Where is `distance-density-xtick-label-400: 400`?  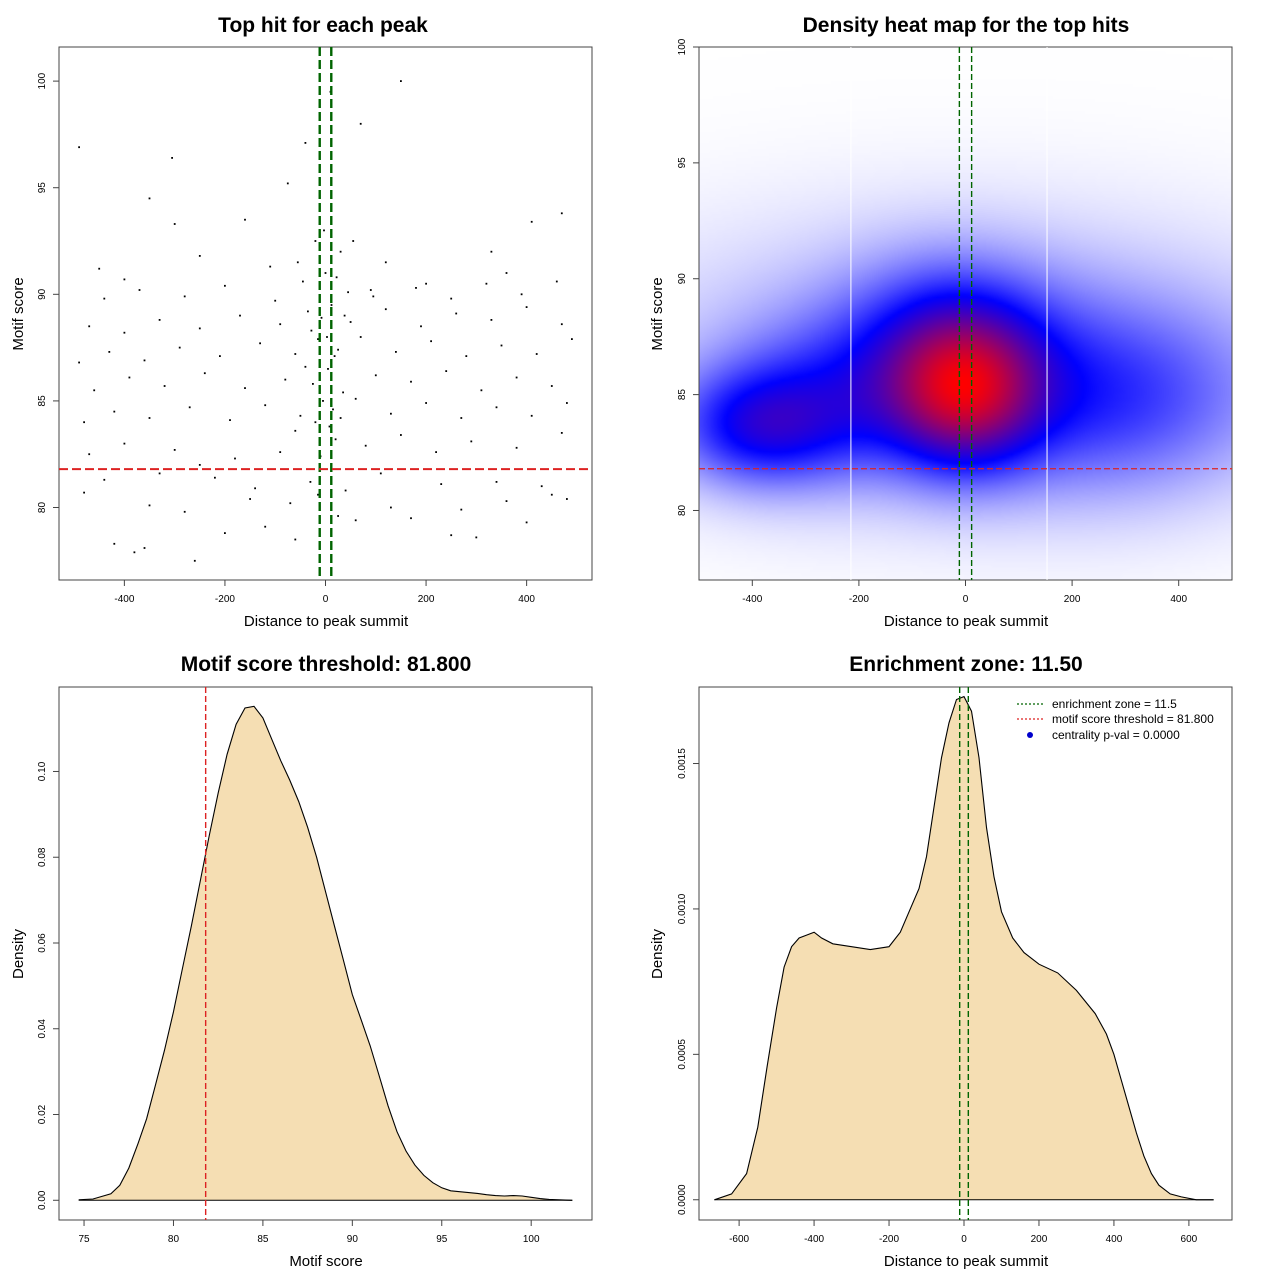
distance-density-xtick-label-400: 400 is located at coordinates (1114, 1239).